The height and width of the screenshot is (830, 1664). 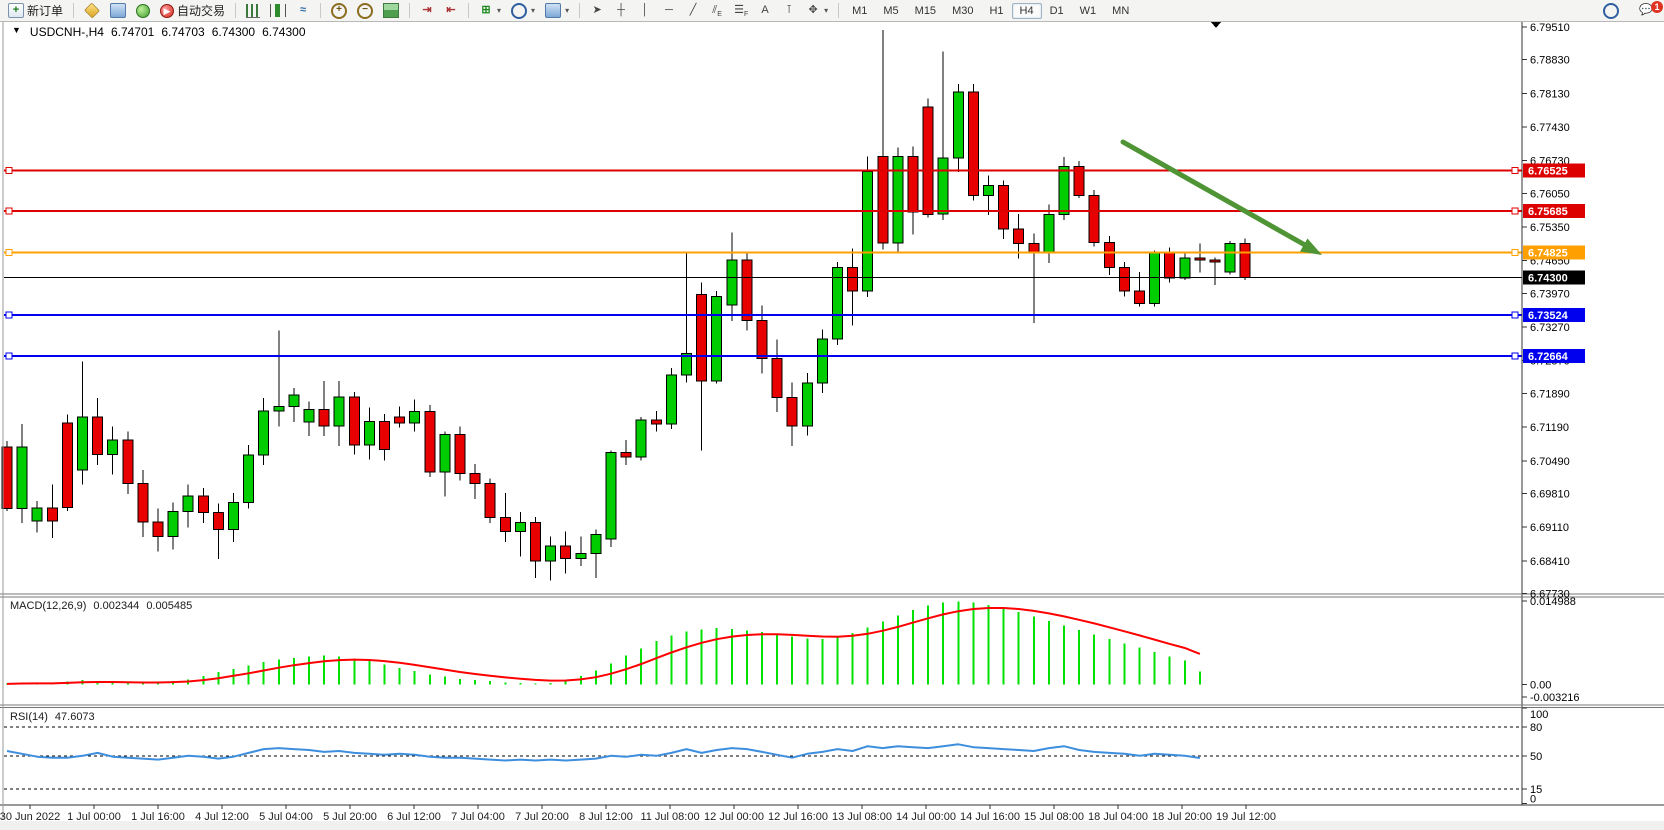 I want to click on vertical-line-icon: │, so click(x=645, y=10).